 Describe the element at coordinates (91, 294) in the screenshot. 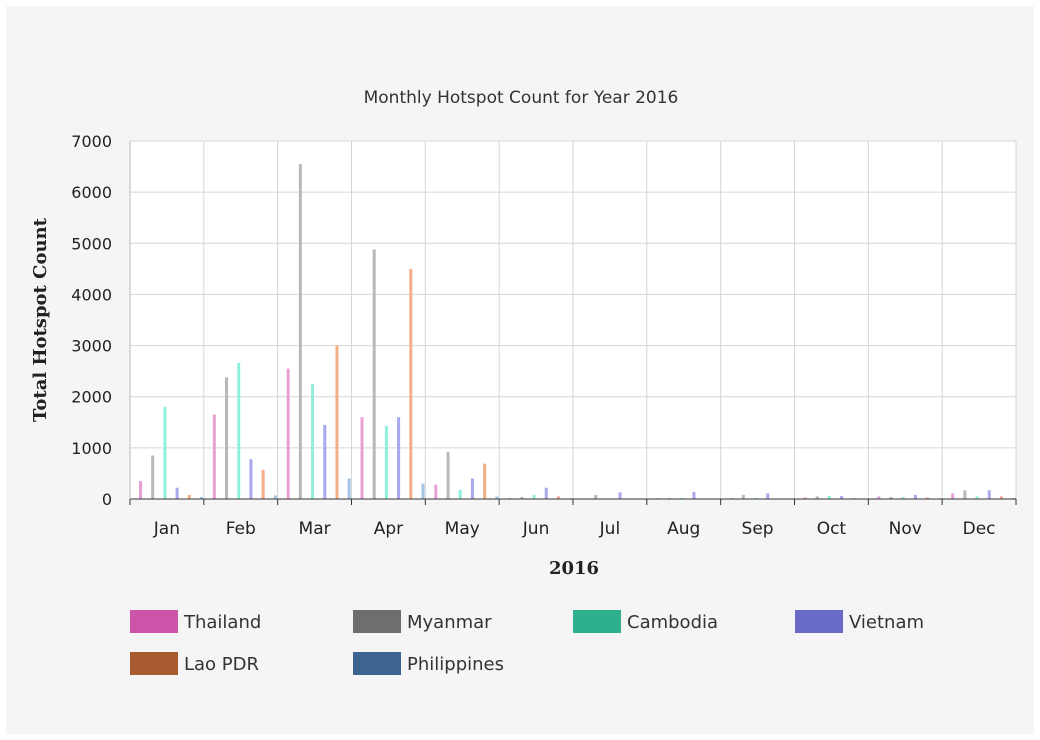

I see `y-tick-label: 4000` at that location.